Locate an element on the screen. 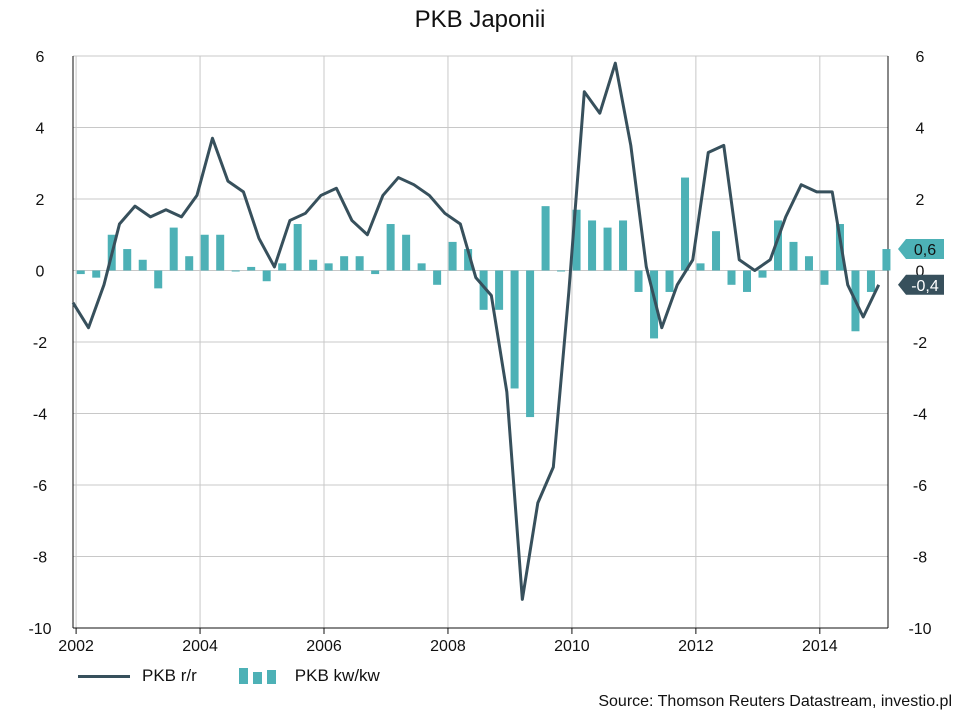  y-tick-label-left: -2 is located at coordinates (40, 343).